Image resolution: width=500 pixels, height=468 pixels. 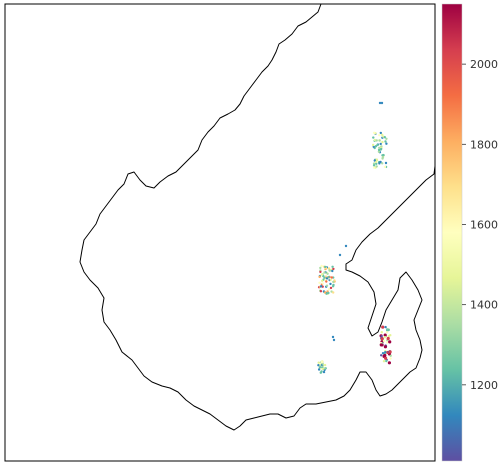 What do you see at coordinates (484, 64) in the screenshot?
I see `colorbar-tick-label: 2000` at bounding box center [484, 64].